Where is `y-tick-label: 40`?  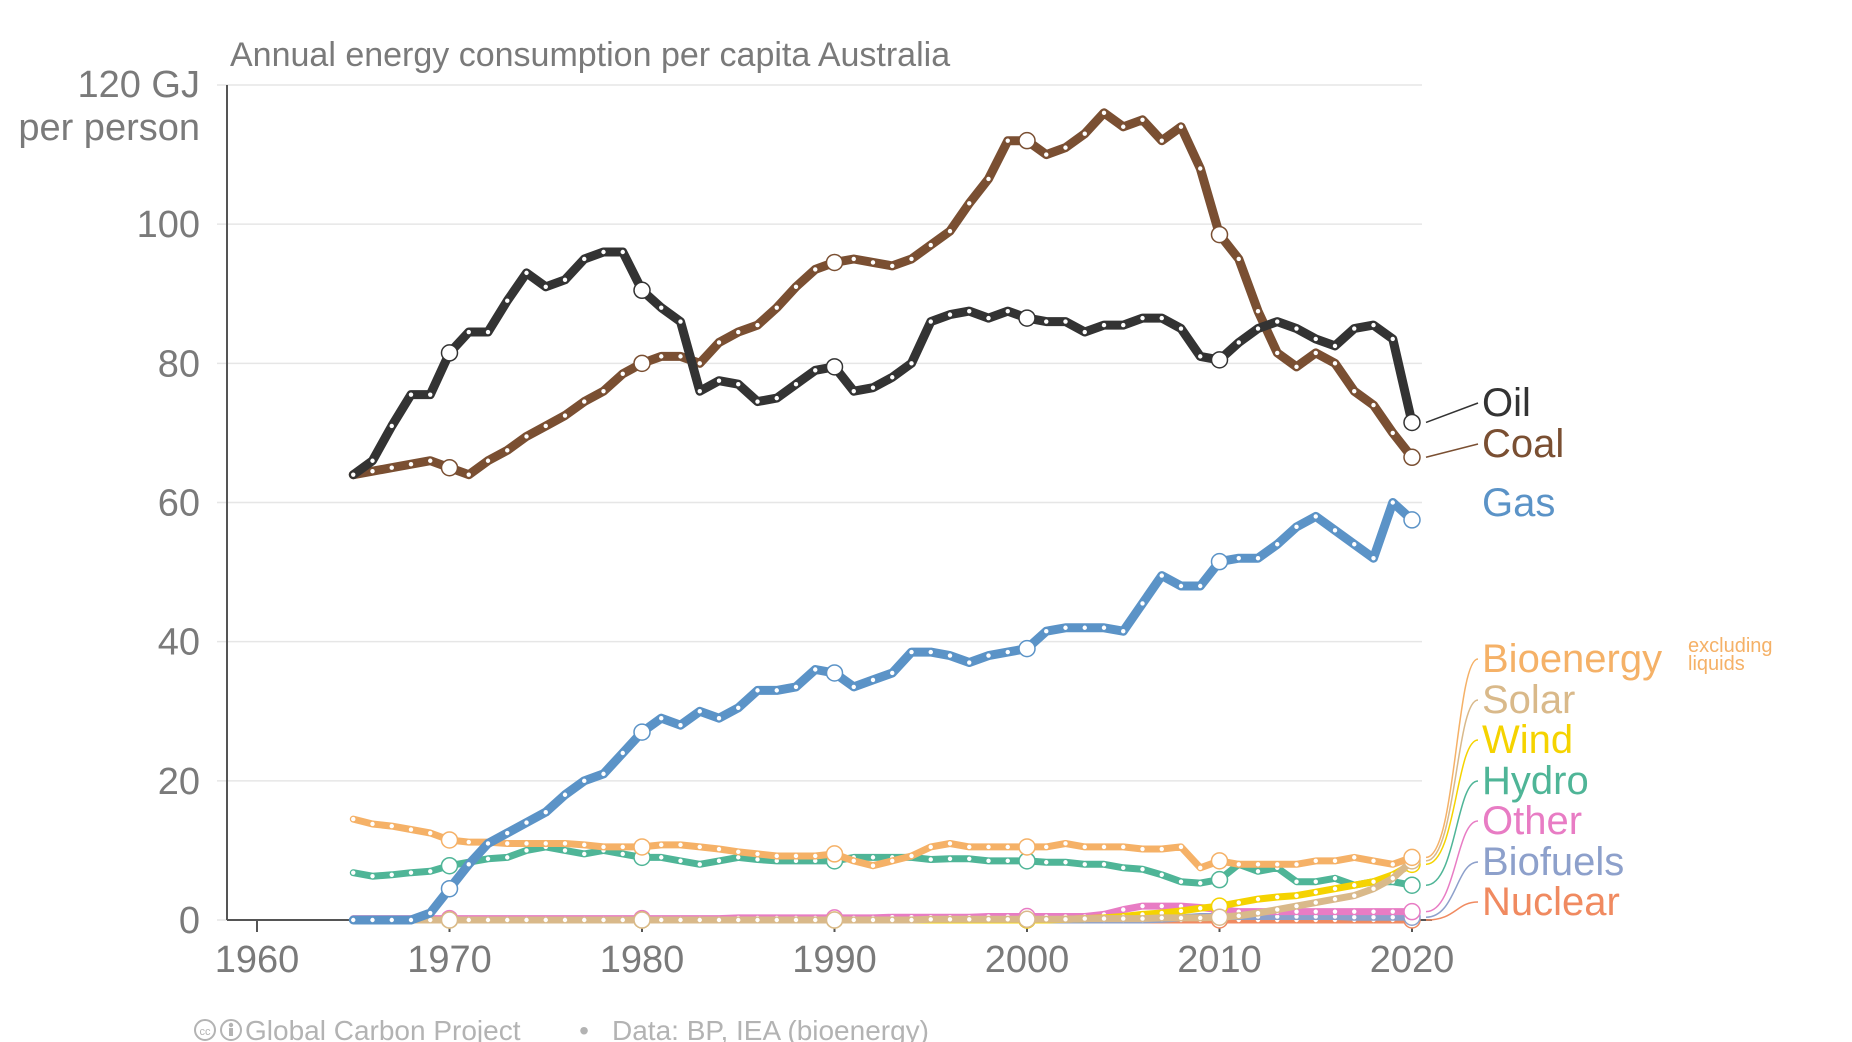 y-tick-label: 40 is located at coordinates (179, 643).